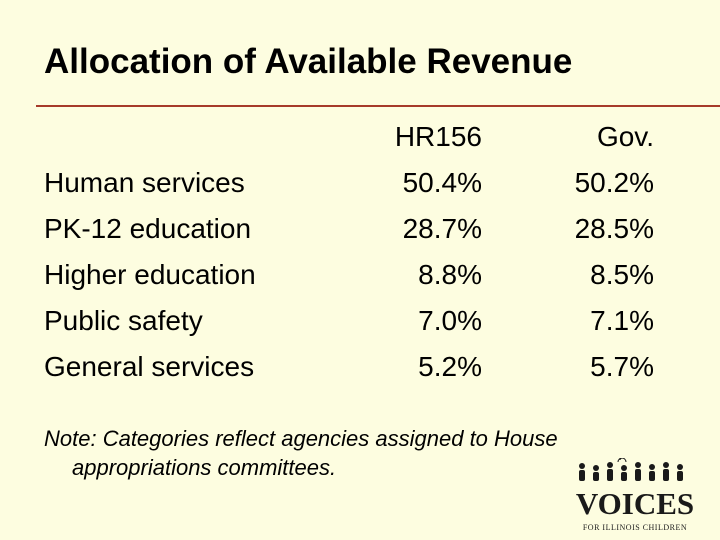 This screenshot has height=540, width=720. I want to click on row-category: General services, so click(149, 366).